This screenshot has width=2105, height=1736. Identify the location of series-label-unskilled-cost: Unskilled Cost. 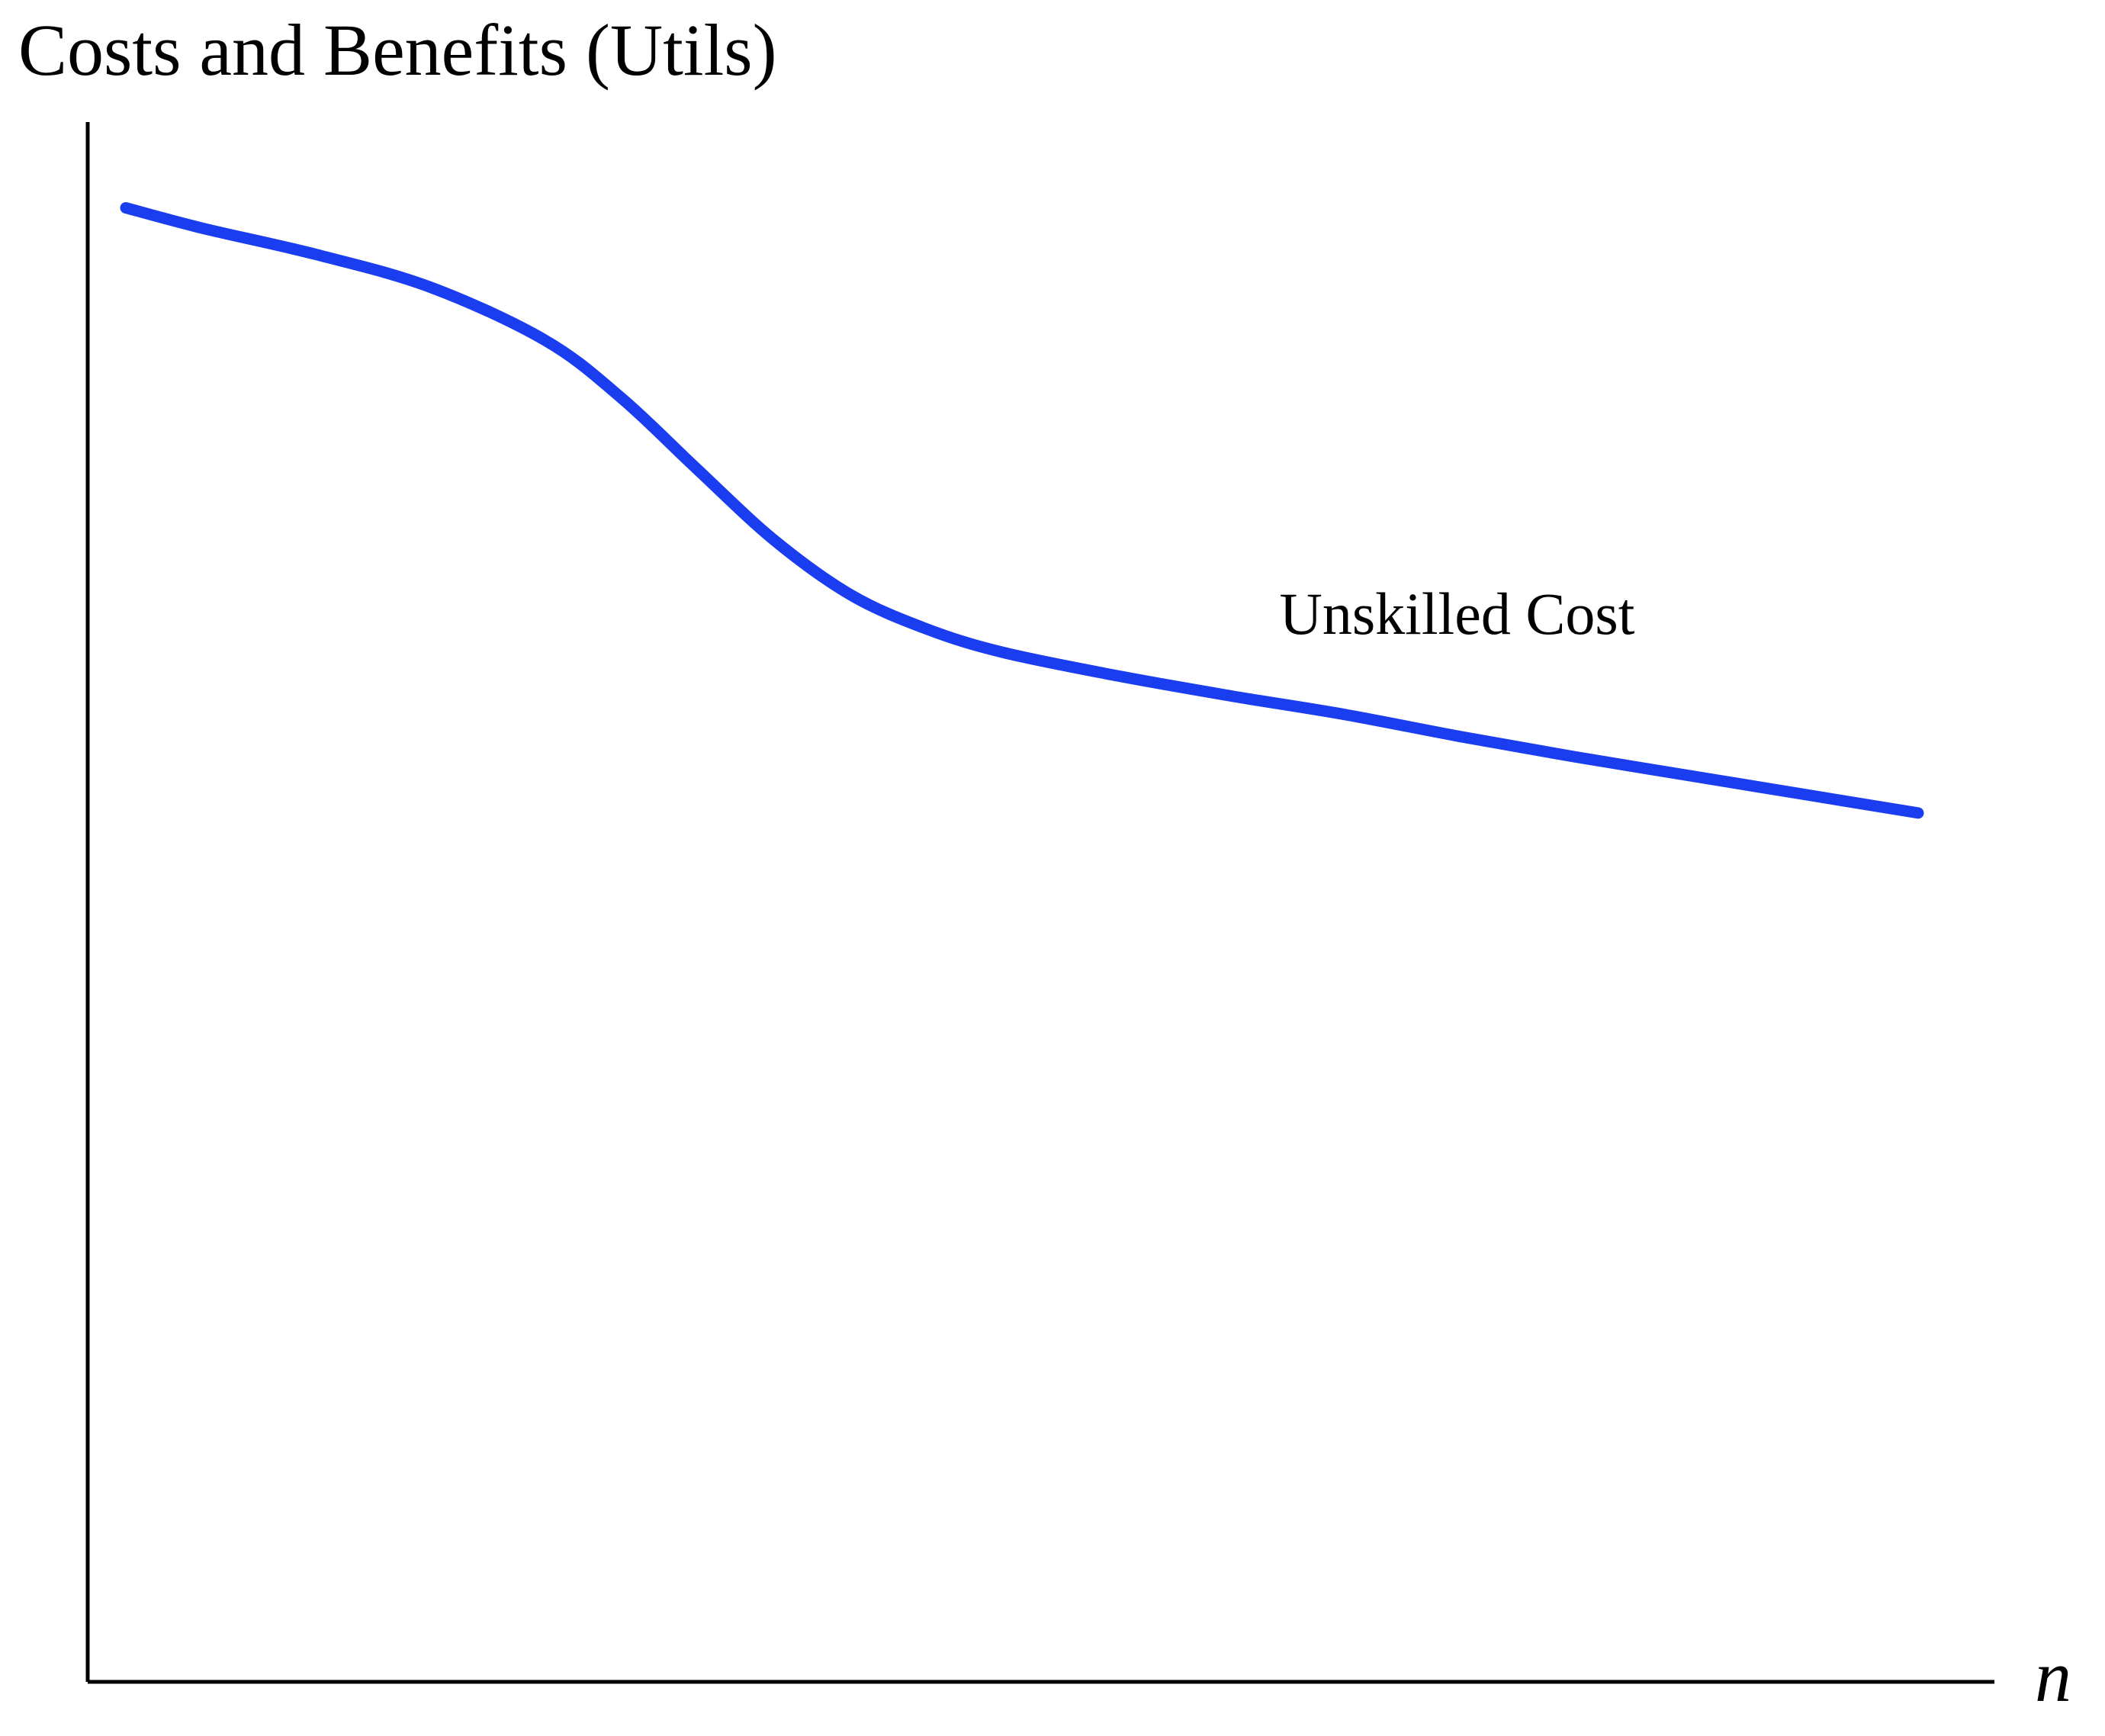
(1457, 614).